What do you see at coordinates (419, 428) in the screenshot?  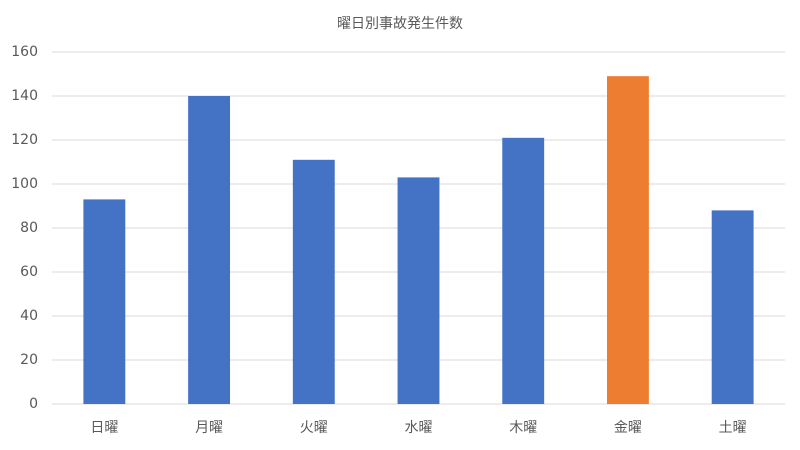 I see `x-tick-label: 水曜` at bounding box center [419, 428].